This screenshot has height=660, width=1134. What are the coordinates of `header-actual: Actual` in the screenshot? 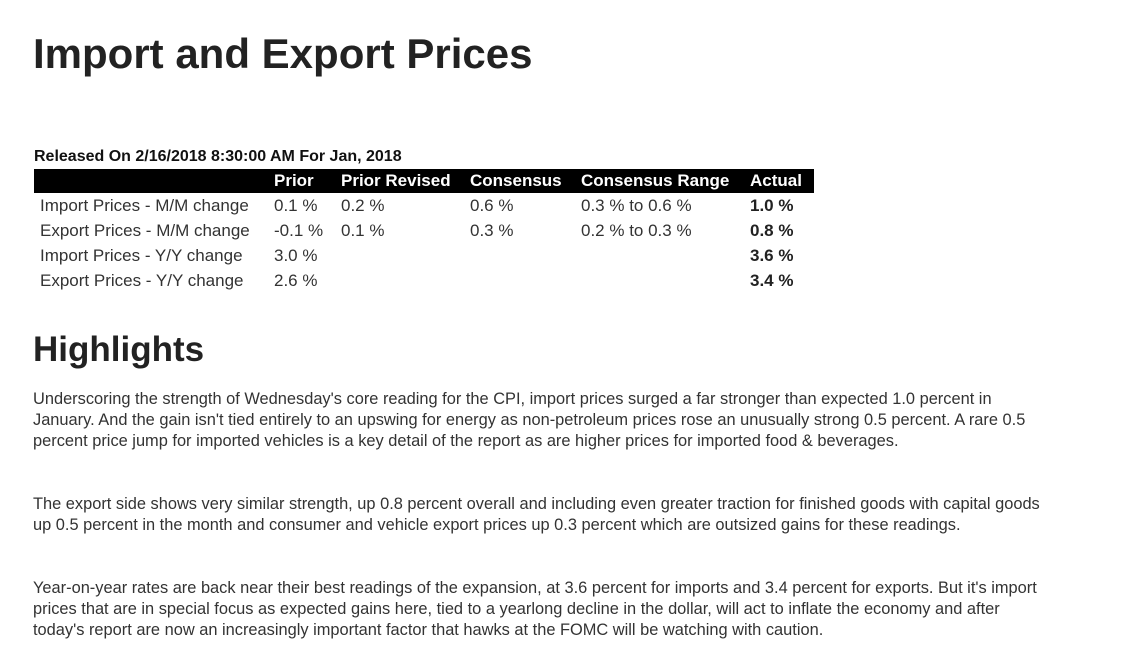 It's located at (782, 181).